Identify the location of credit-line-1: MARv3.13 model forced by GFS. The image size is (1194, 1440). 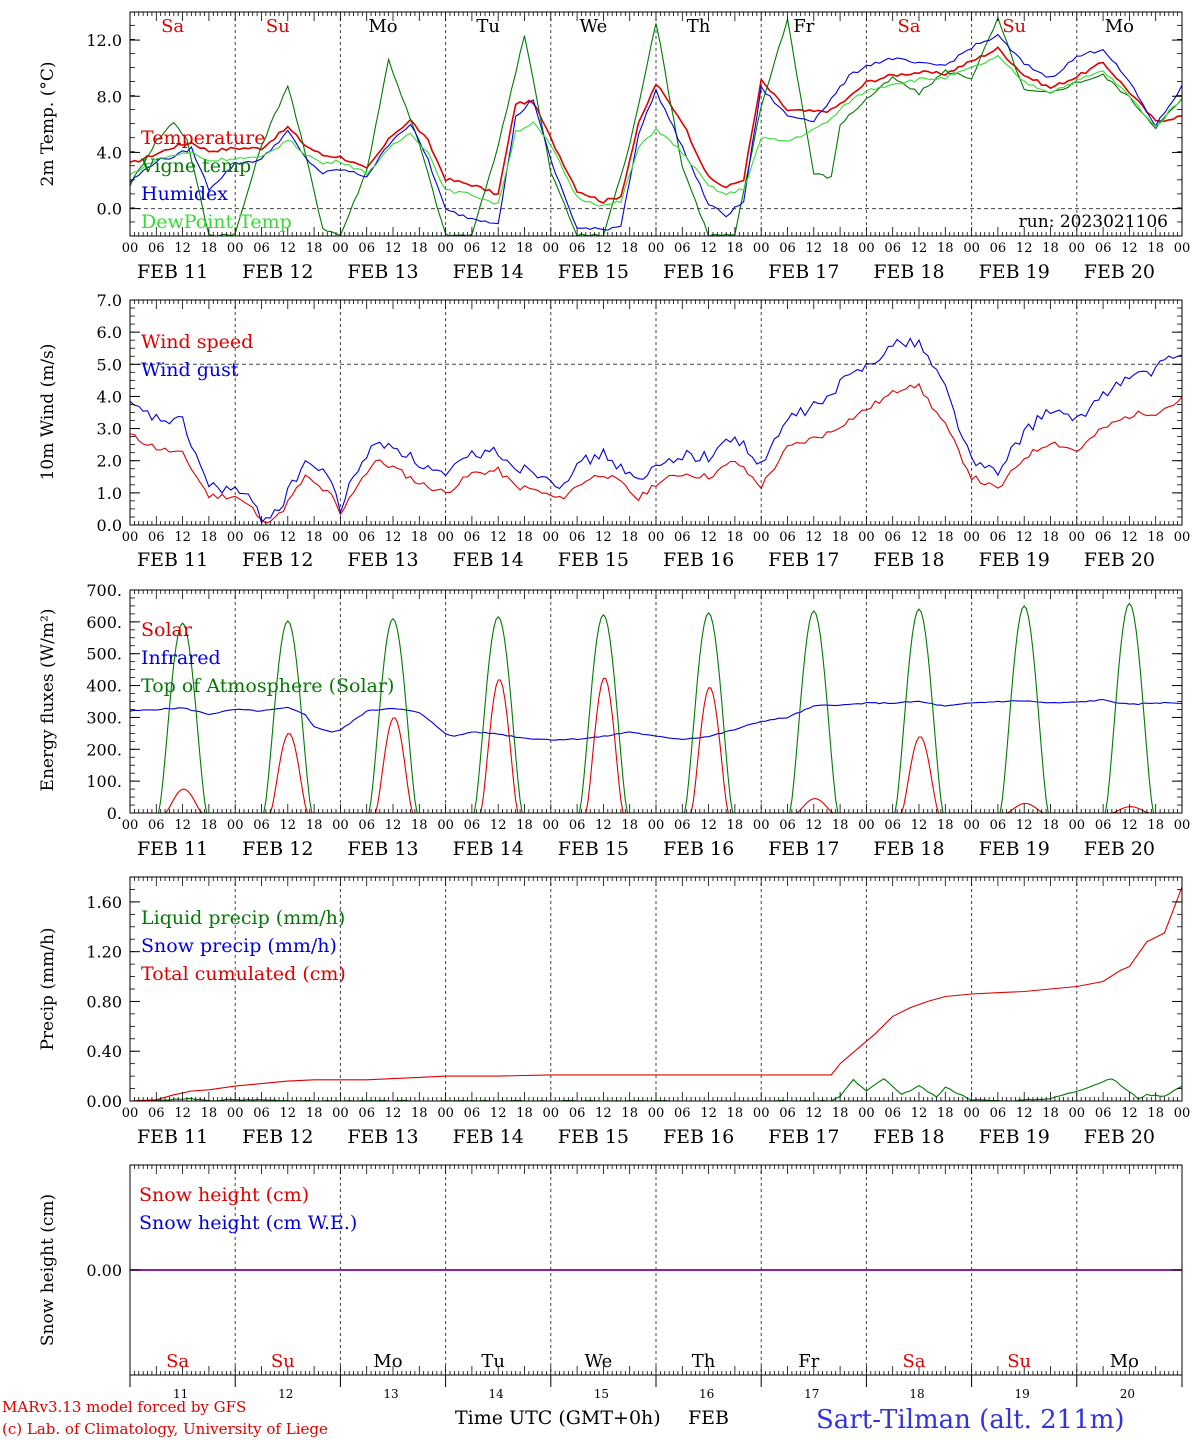
(124, 1407).